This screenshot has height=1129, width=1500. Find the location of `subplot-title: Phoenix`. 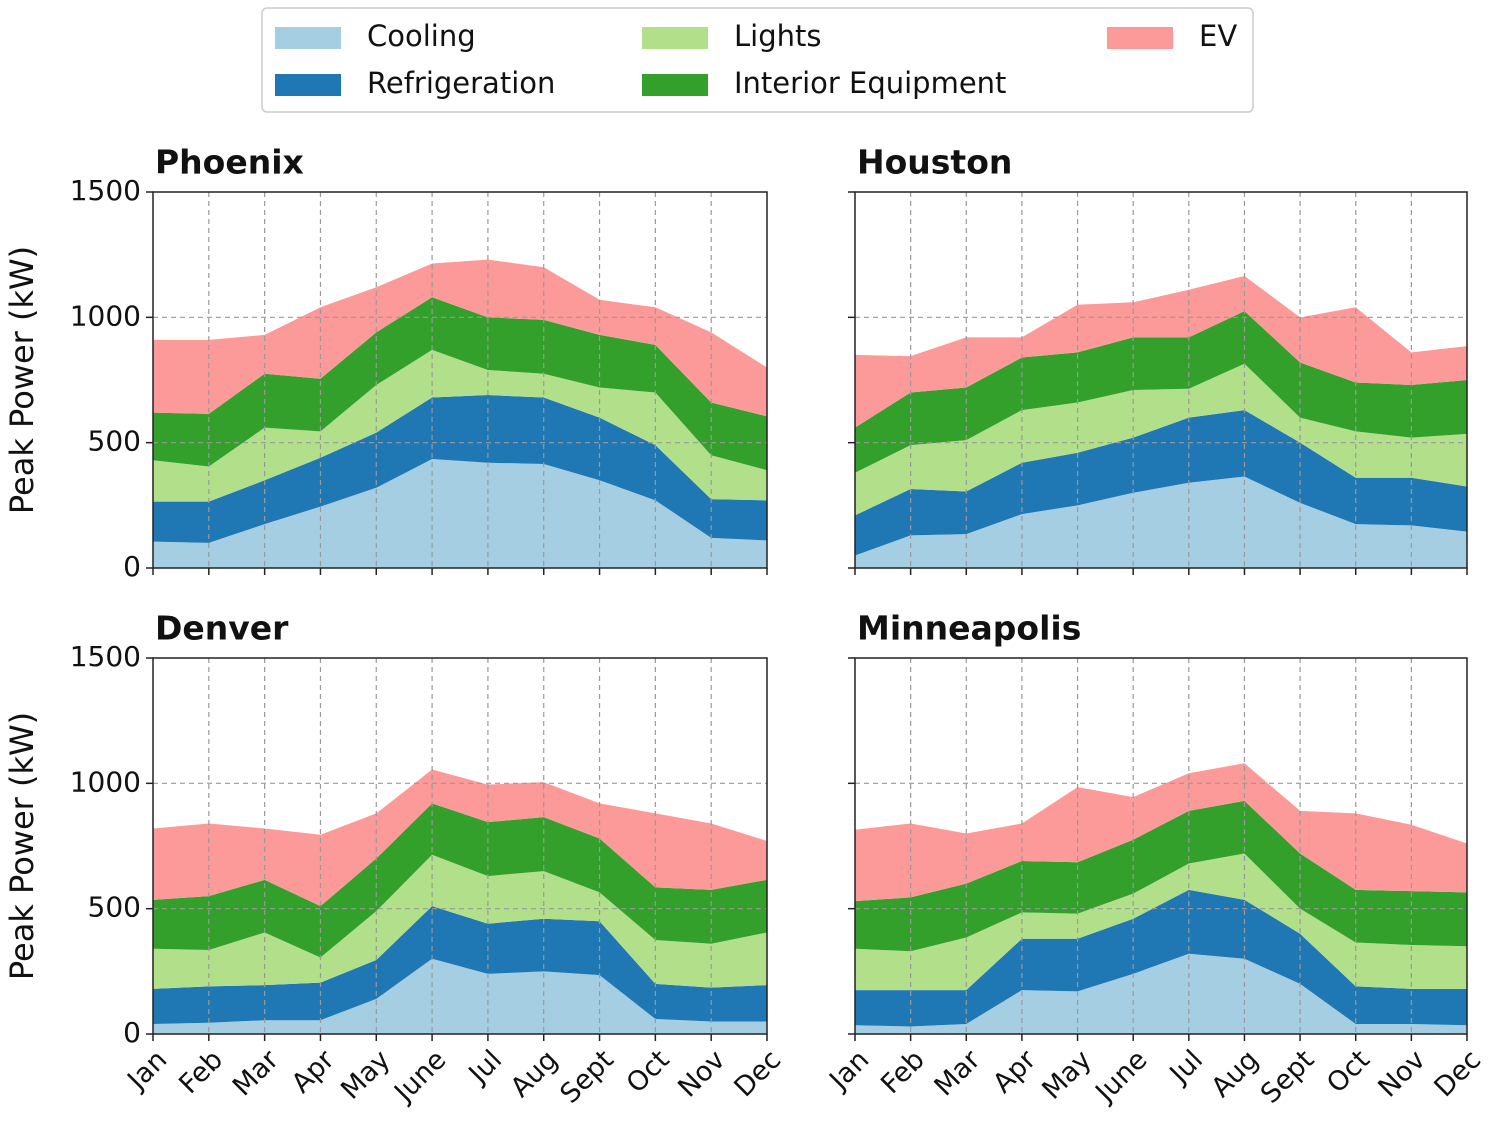

subplot-title: Phoenix is located at coordinates (229, 162).